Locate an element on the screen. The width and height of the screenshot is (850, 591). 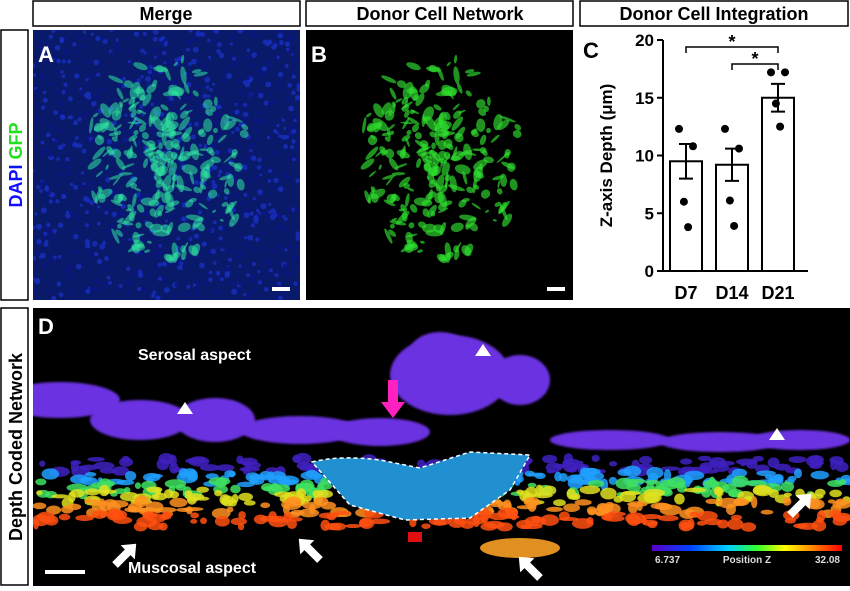
side-box is located at coordinates (14, 165).